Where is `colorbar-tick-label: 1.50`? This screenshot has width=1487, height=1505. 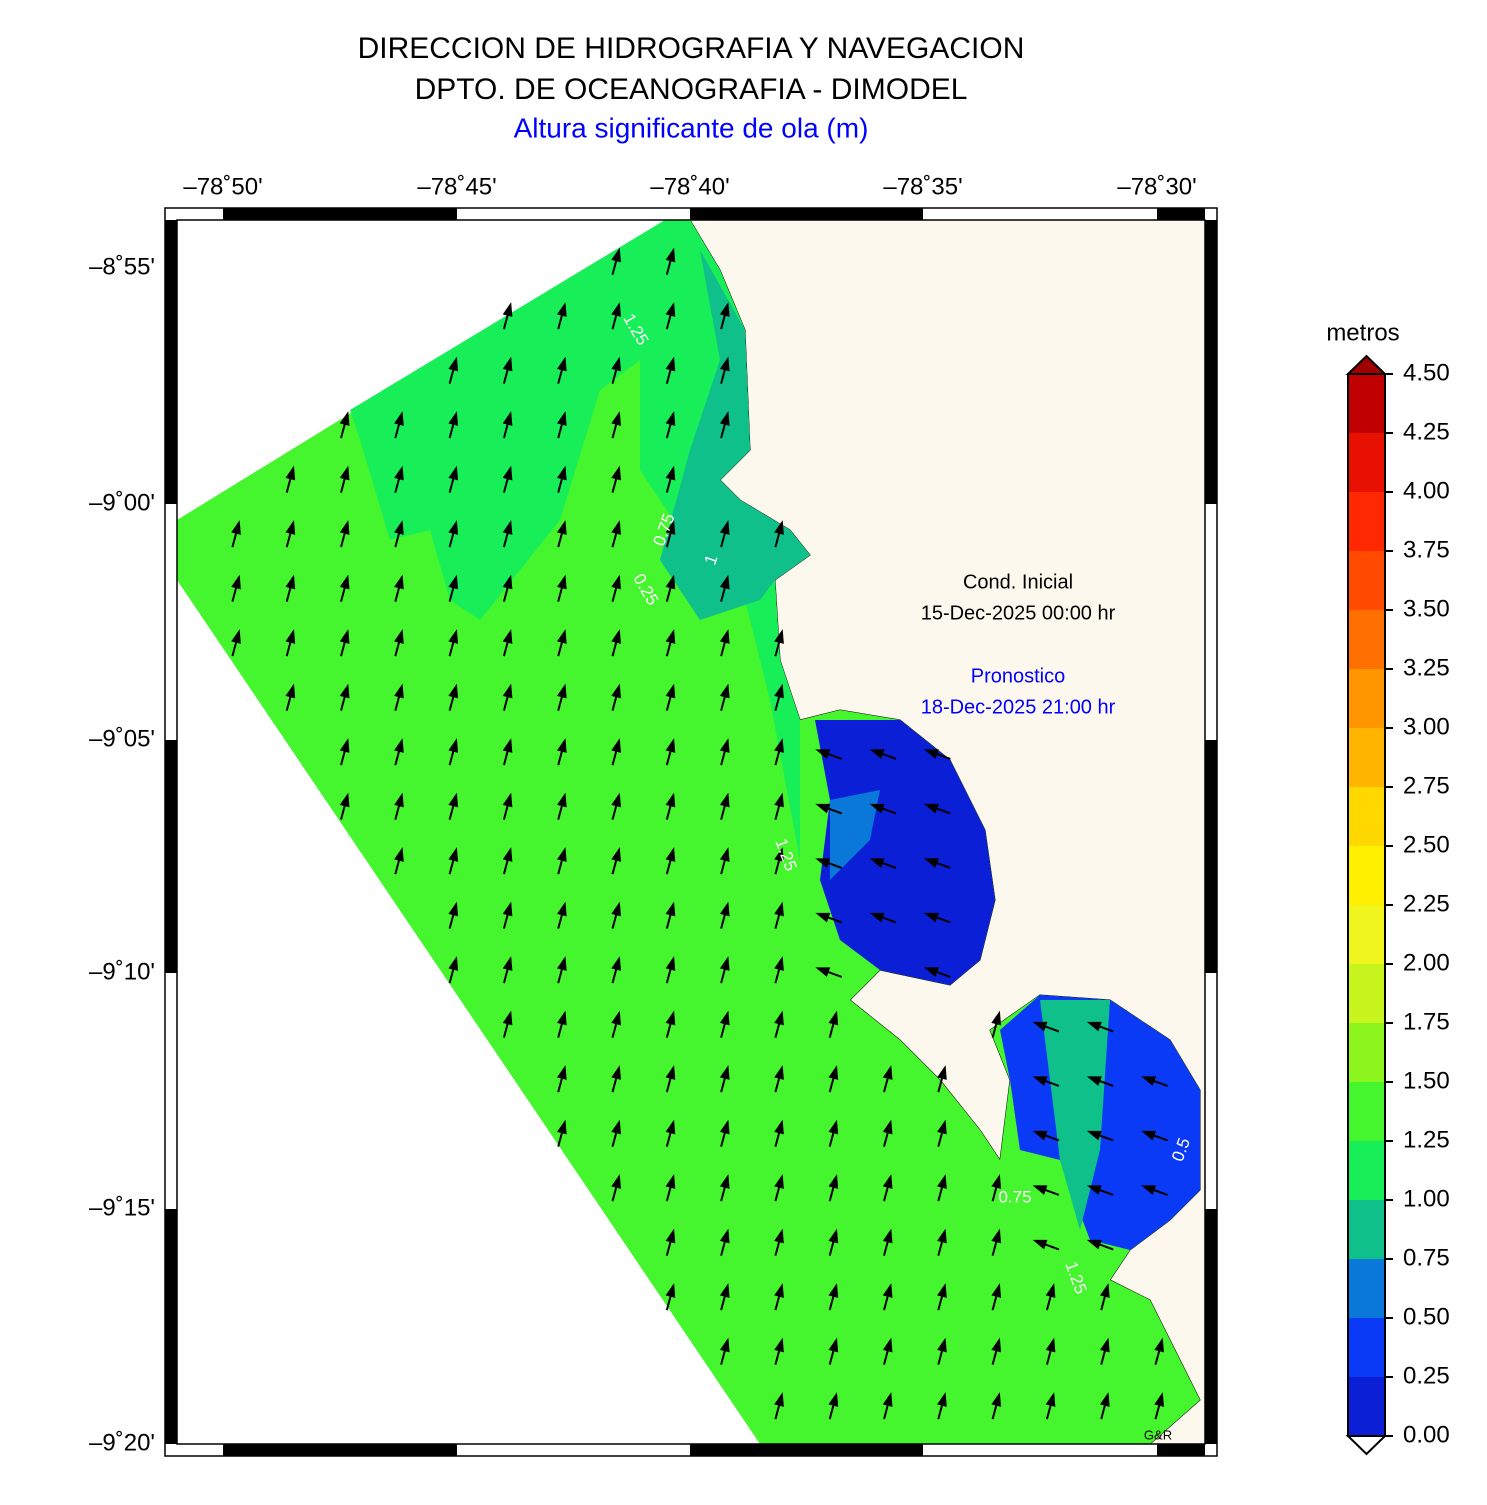
colorbar-tick-label: 1.50 is located at coordinates (1426, 1080).